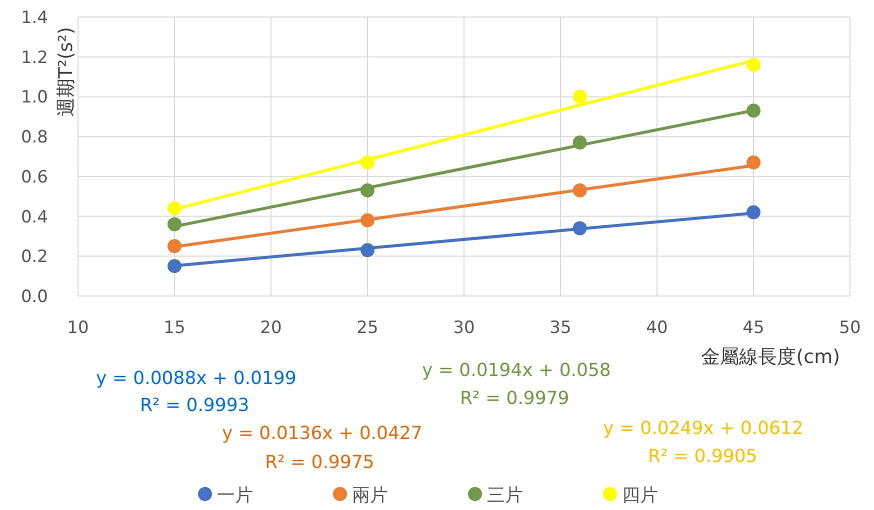 This screenshot has width=874, height=510. I want to click on legend-label: 四片, so click(640, 495).